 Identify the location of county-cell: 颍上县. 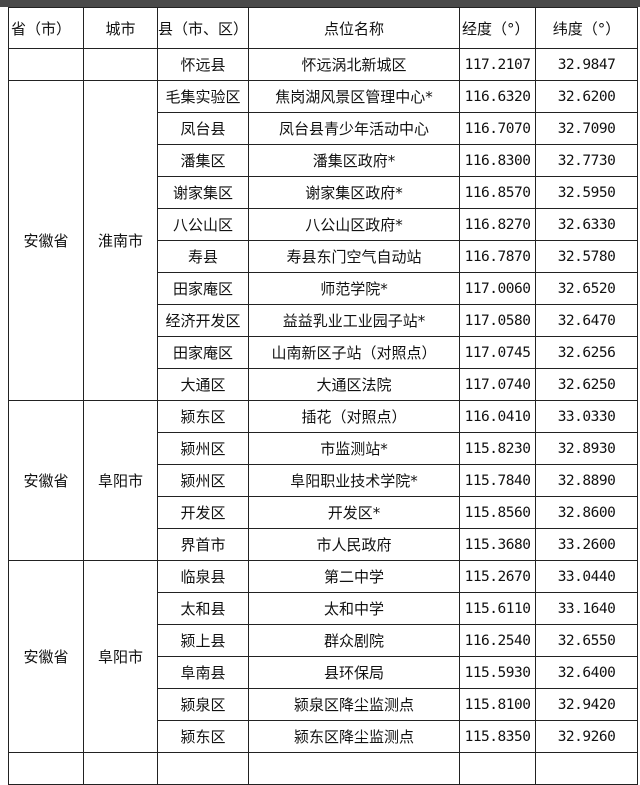
(203, 640).